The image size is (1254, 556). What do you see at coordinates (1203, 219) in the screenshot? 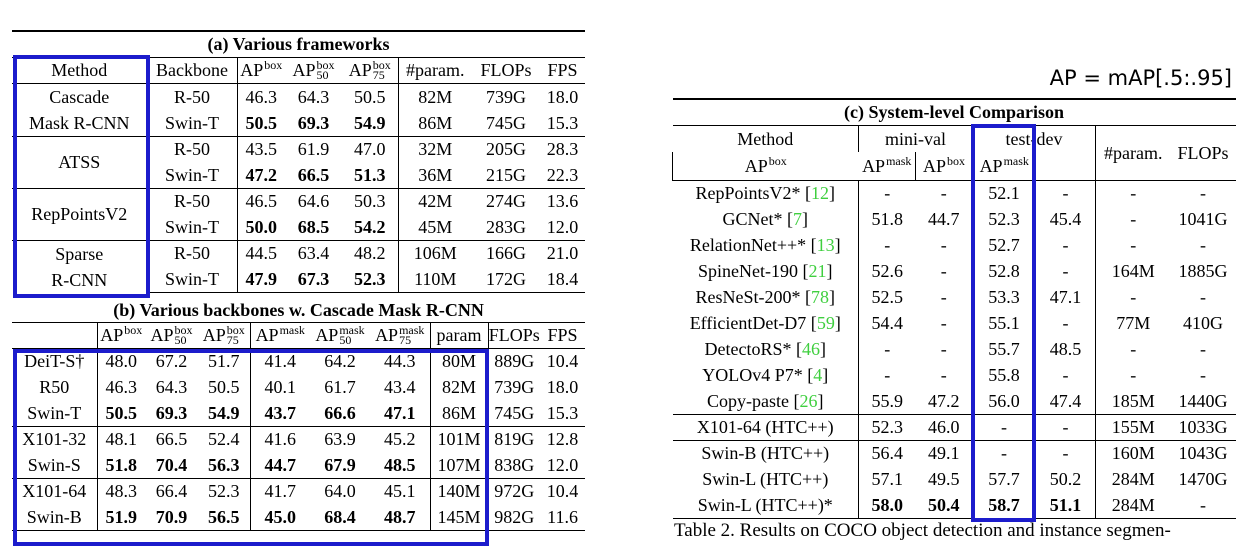
I see `cell: 1041G` at bounding box center [1203, 219].